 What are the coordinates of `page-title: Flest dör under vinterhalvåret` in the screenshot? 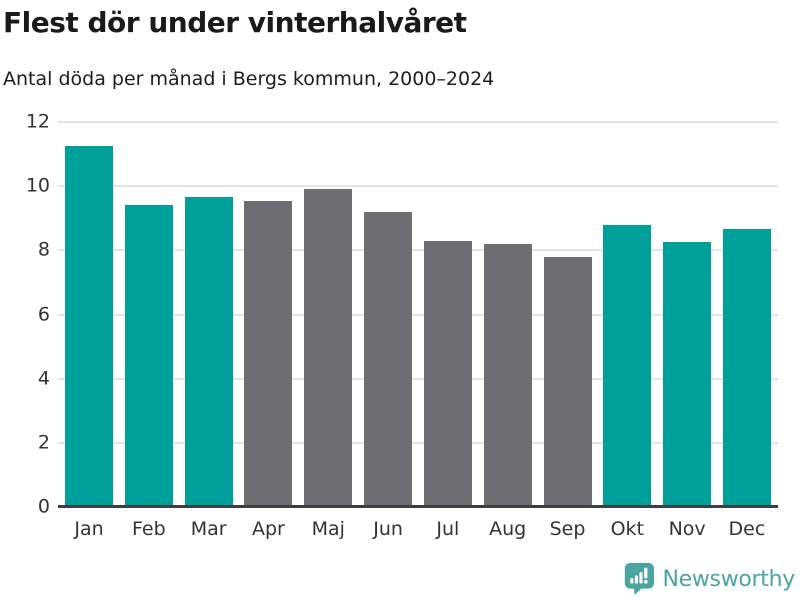 It's located at (235, 22).